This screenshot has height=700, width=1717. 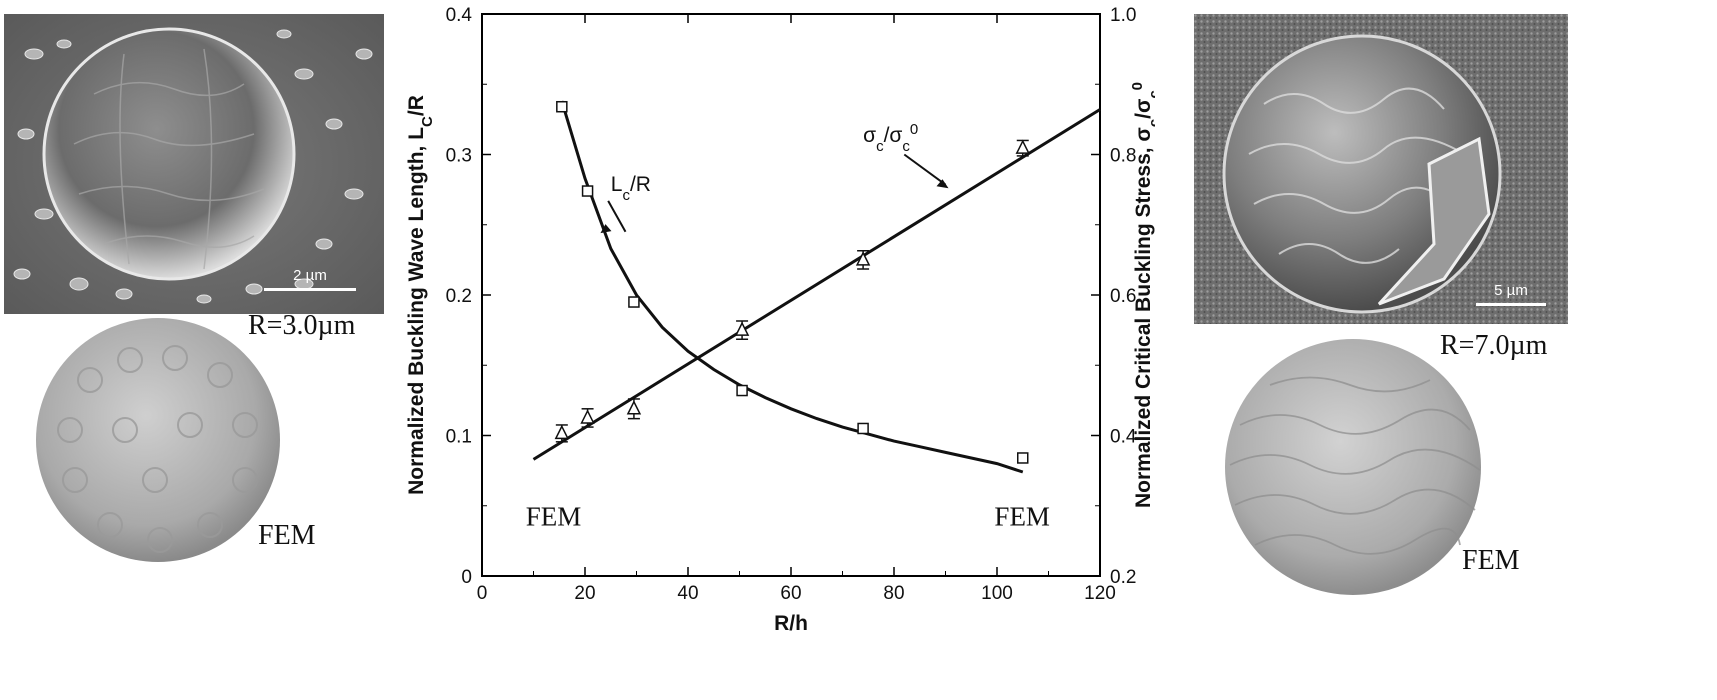 What do you see at coordinates (1353, 467) in the screenshot?
I see `right-fem-image` at bounding box center [1353, 467].